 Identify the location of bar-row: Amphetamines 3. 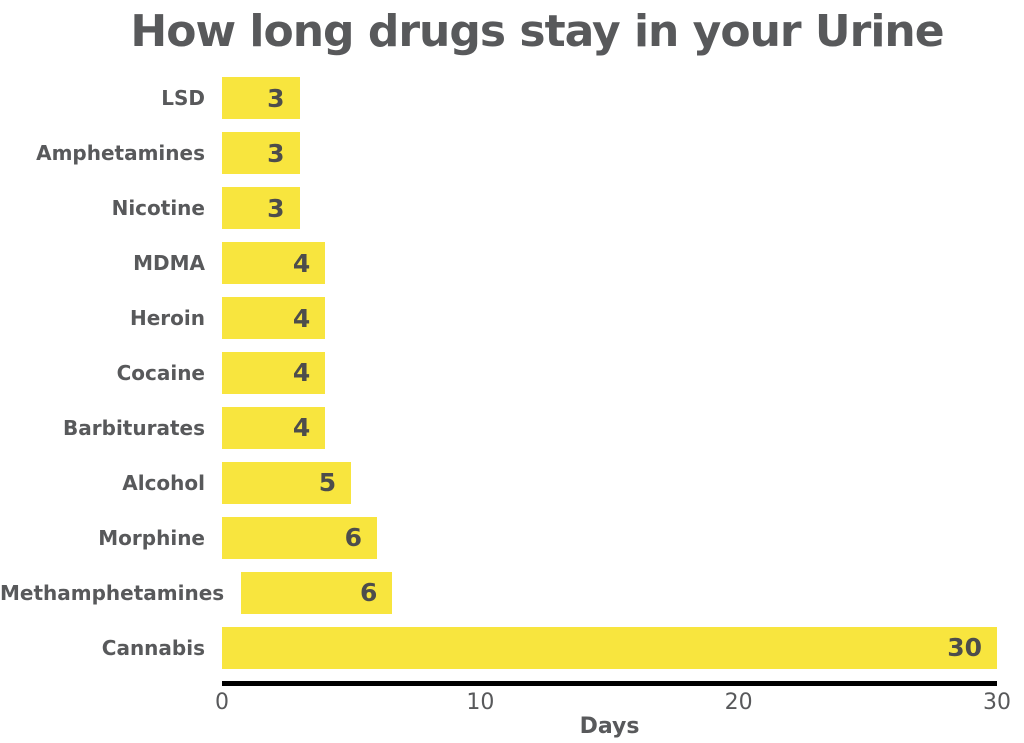
(498, 153).